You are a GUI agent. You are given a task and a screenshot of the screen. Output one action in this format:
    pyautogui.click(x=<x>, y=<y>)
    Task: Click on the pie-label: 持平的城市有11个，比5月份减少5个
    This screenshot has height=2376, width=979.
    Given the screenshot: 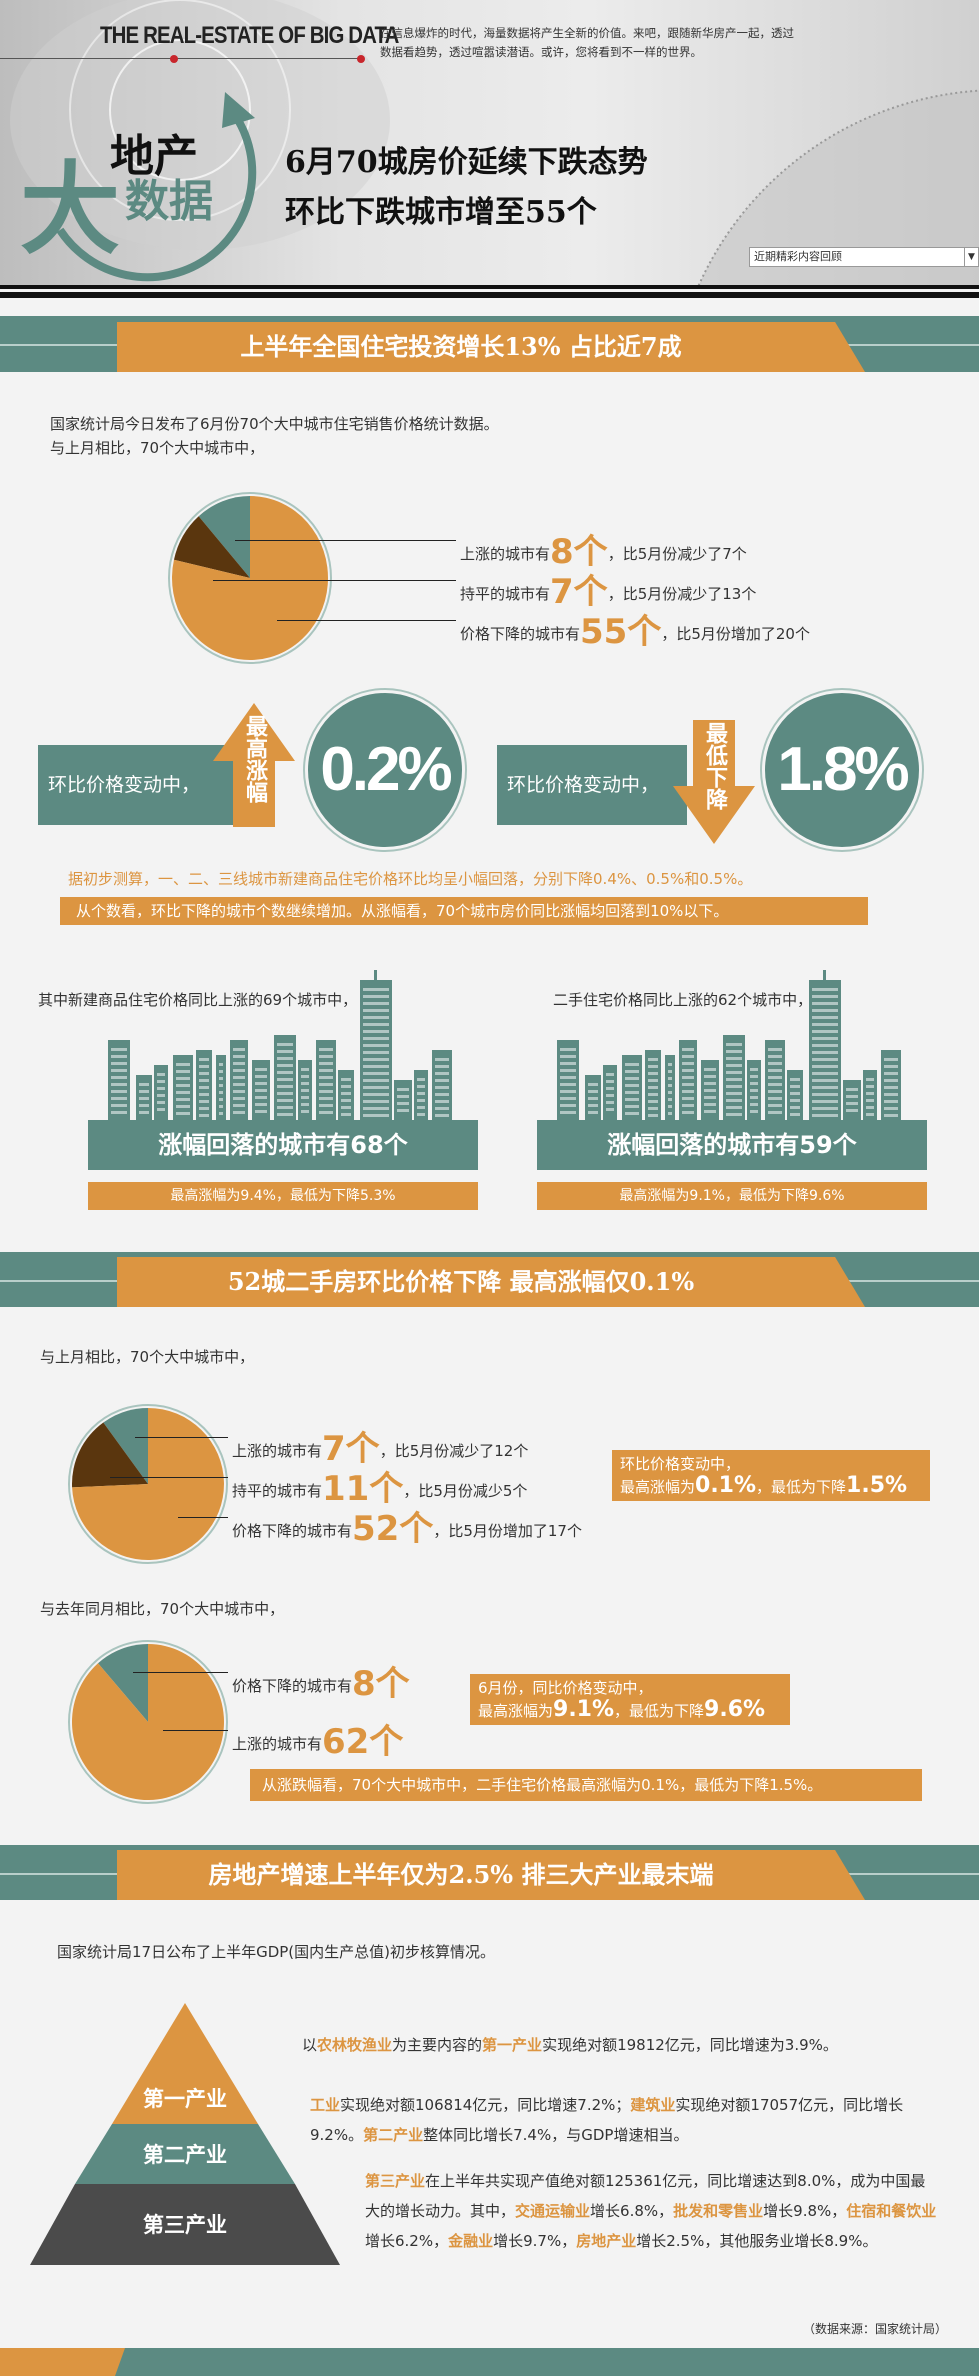 What is the action you would take?
    pyautogui.click(x=380, y=1489)
    